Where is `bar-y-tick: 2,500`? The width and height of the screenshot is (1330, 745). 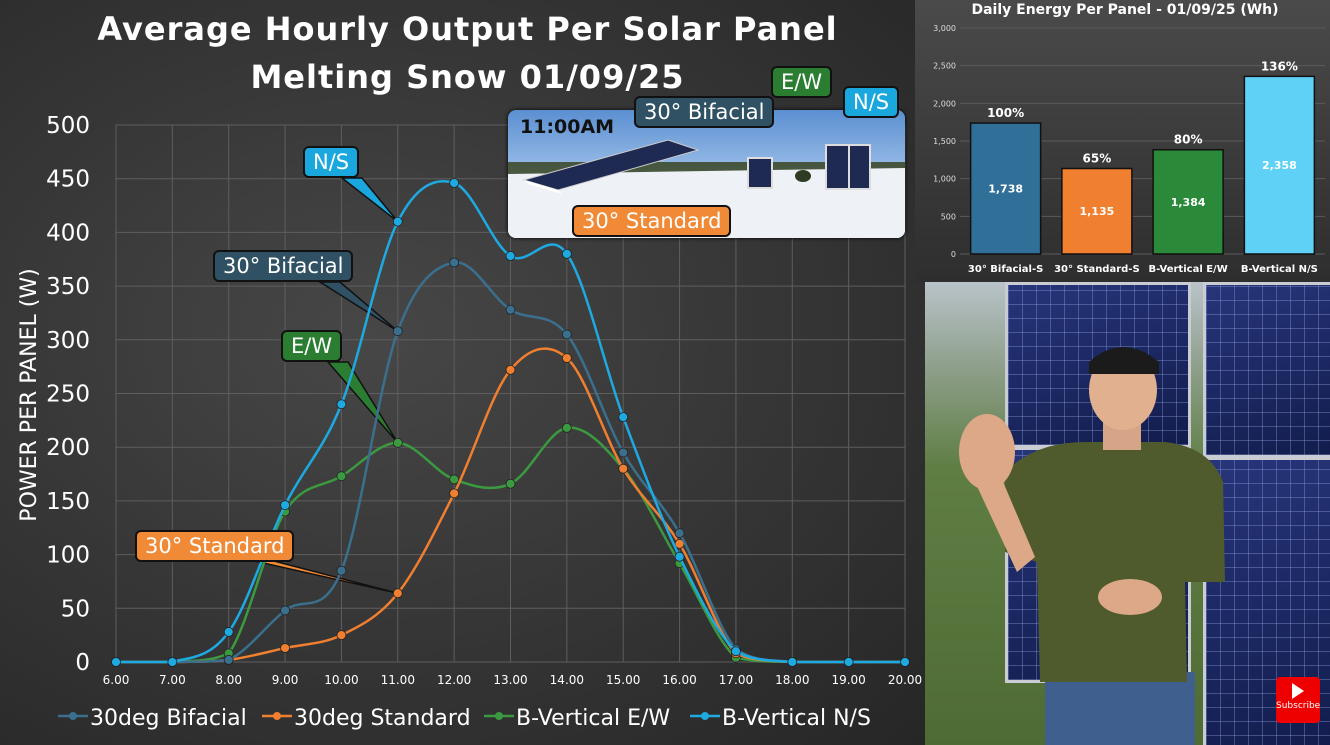 bar-y-tick: 2,500 is located at coordinates (944, 66).